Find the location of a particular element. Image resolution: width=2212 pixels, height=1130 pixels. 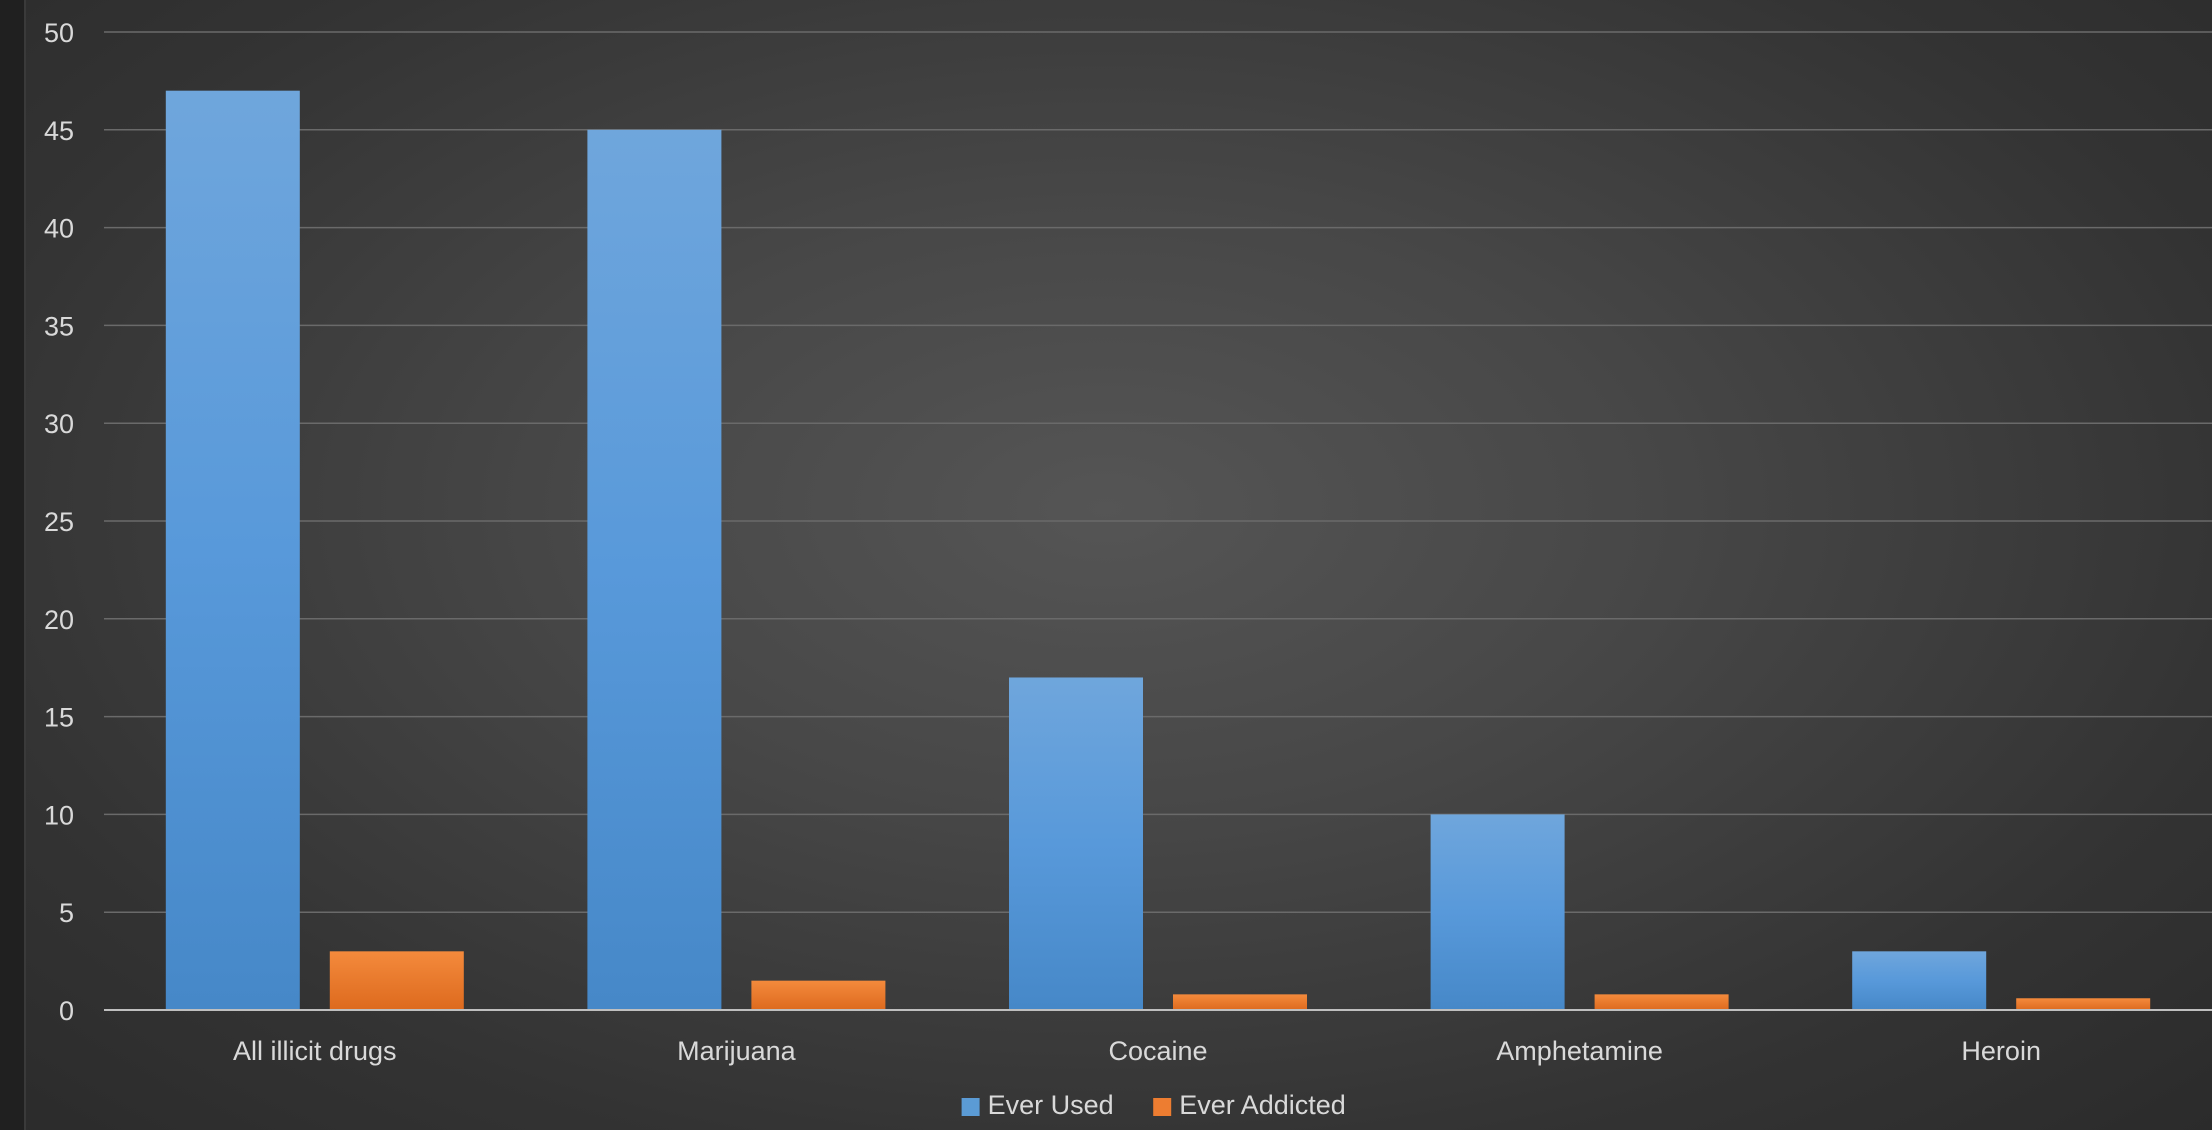

y-tick-label: 10 is located at coordinates (59, 815).